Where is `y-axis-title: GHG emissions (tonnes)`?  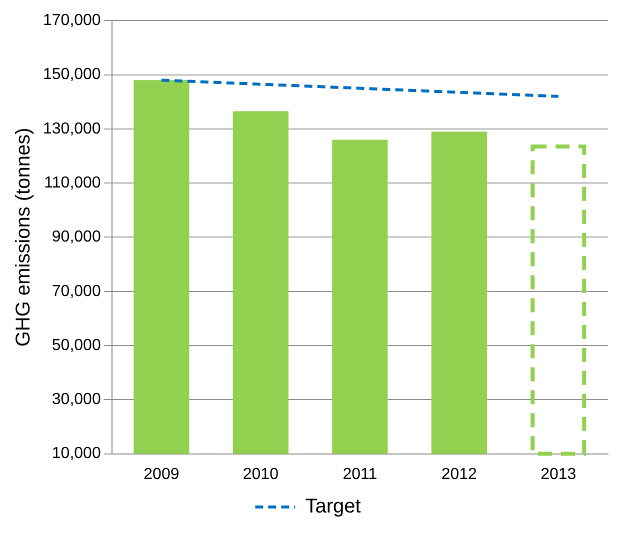
y-axis-title: GHG emissions (tonnes) is located at coordinates (23, 237).